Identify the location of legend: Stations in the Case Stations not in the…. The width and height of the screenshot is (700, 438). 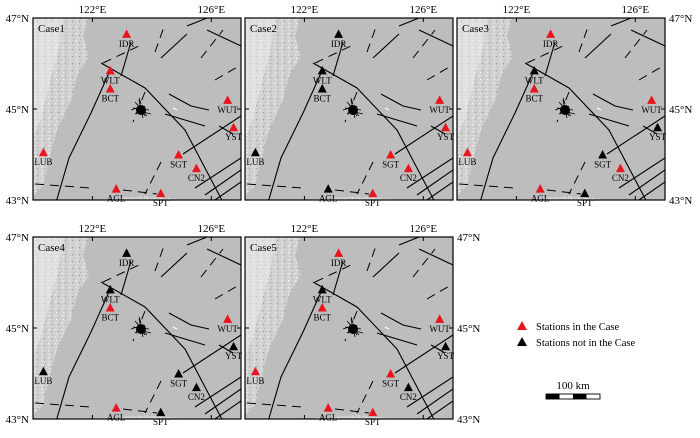
(576, 335).